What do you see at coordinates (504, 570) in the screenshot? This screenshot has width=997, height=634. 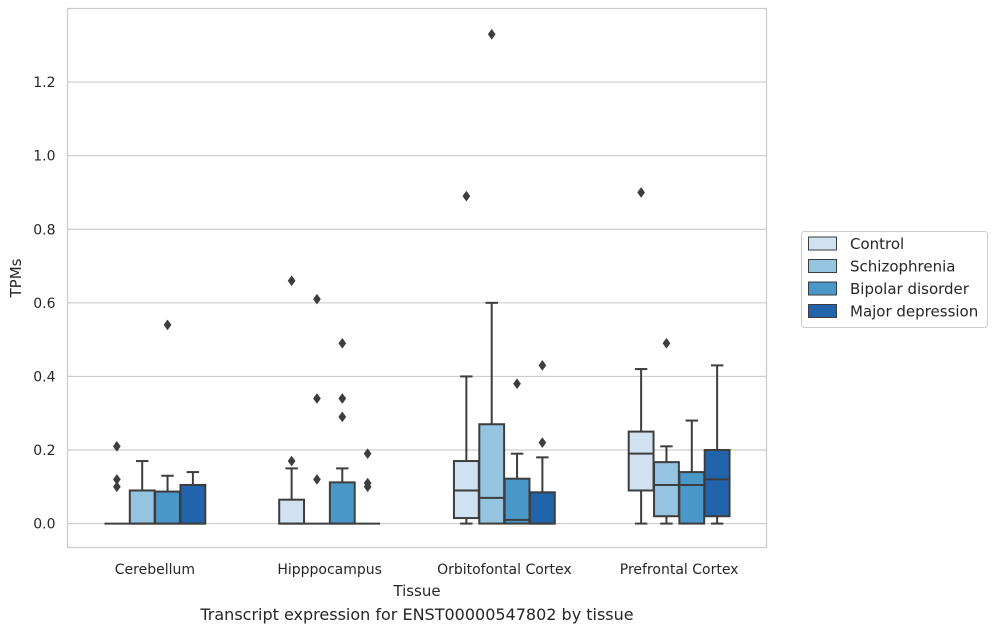 I see `x-tick-label: Orbitofontal Cortex` at bounding box center [504, 570].